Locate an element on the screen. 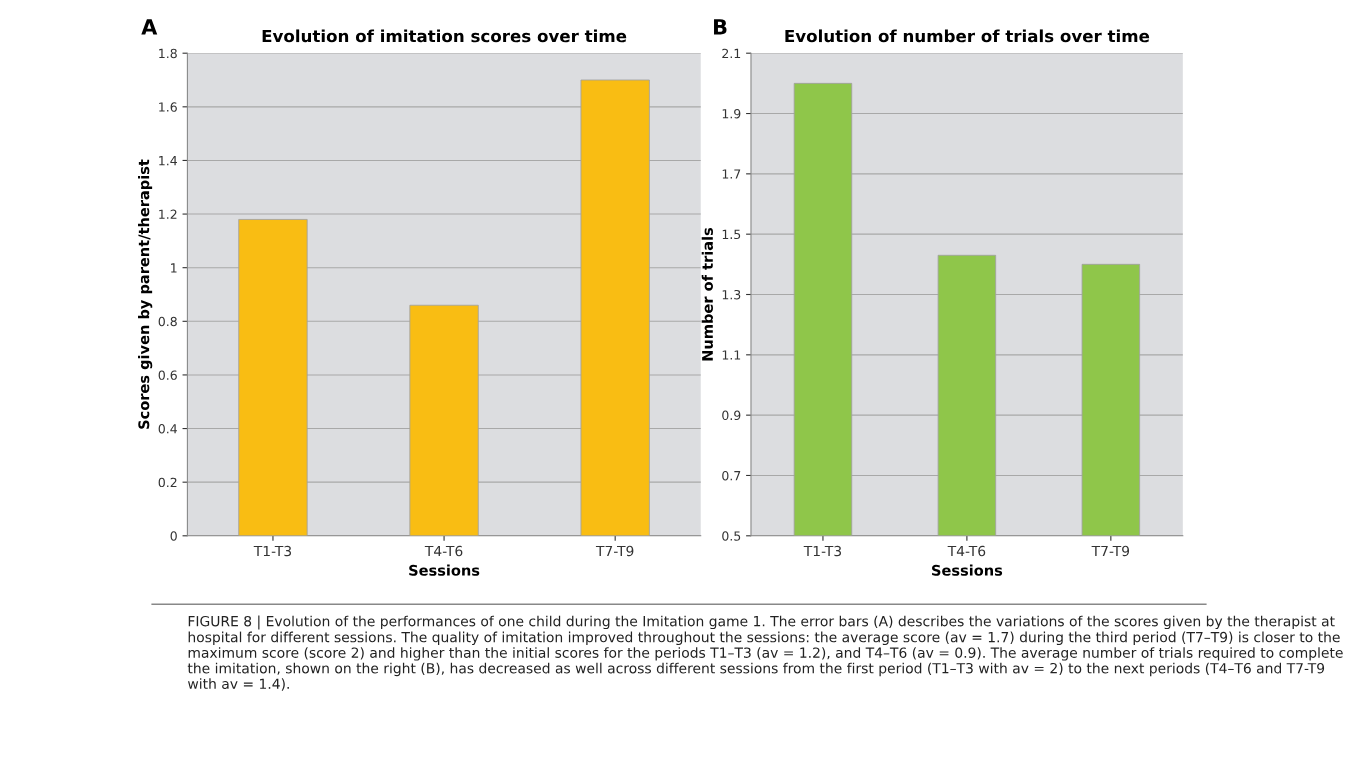 Image resolution: width=1358 pixels, height=760 pixels. y-tick-label: 0.8 is located at coordinates (167, 321).